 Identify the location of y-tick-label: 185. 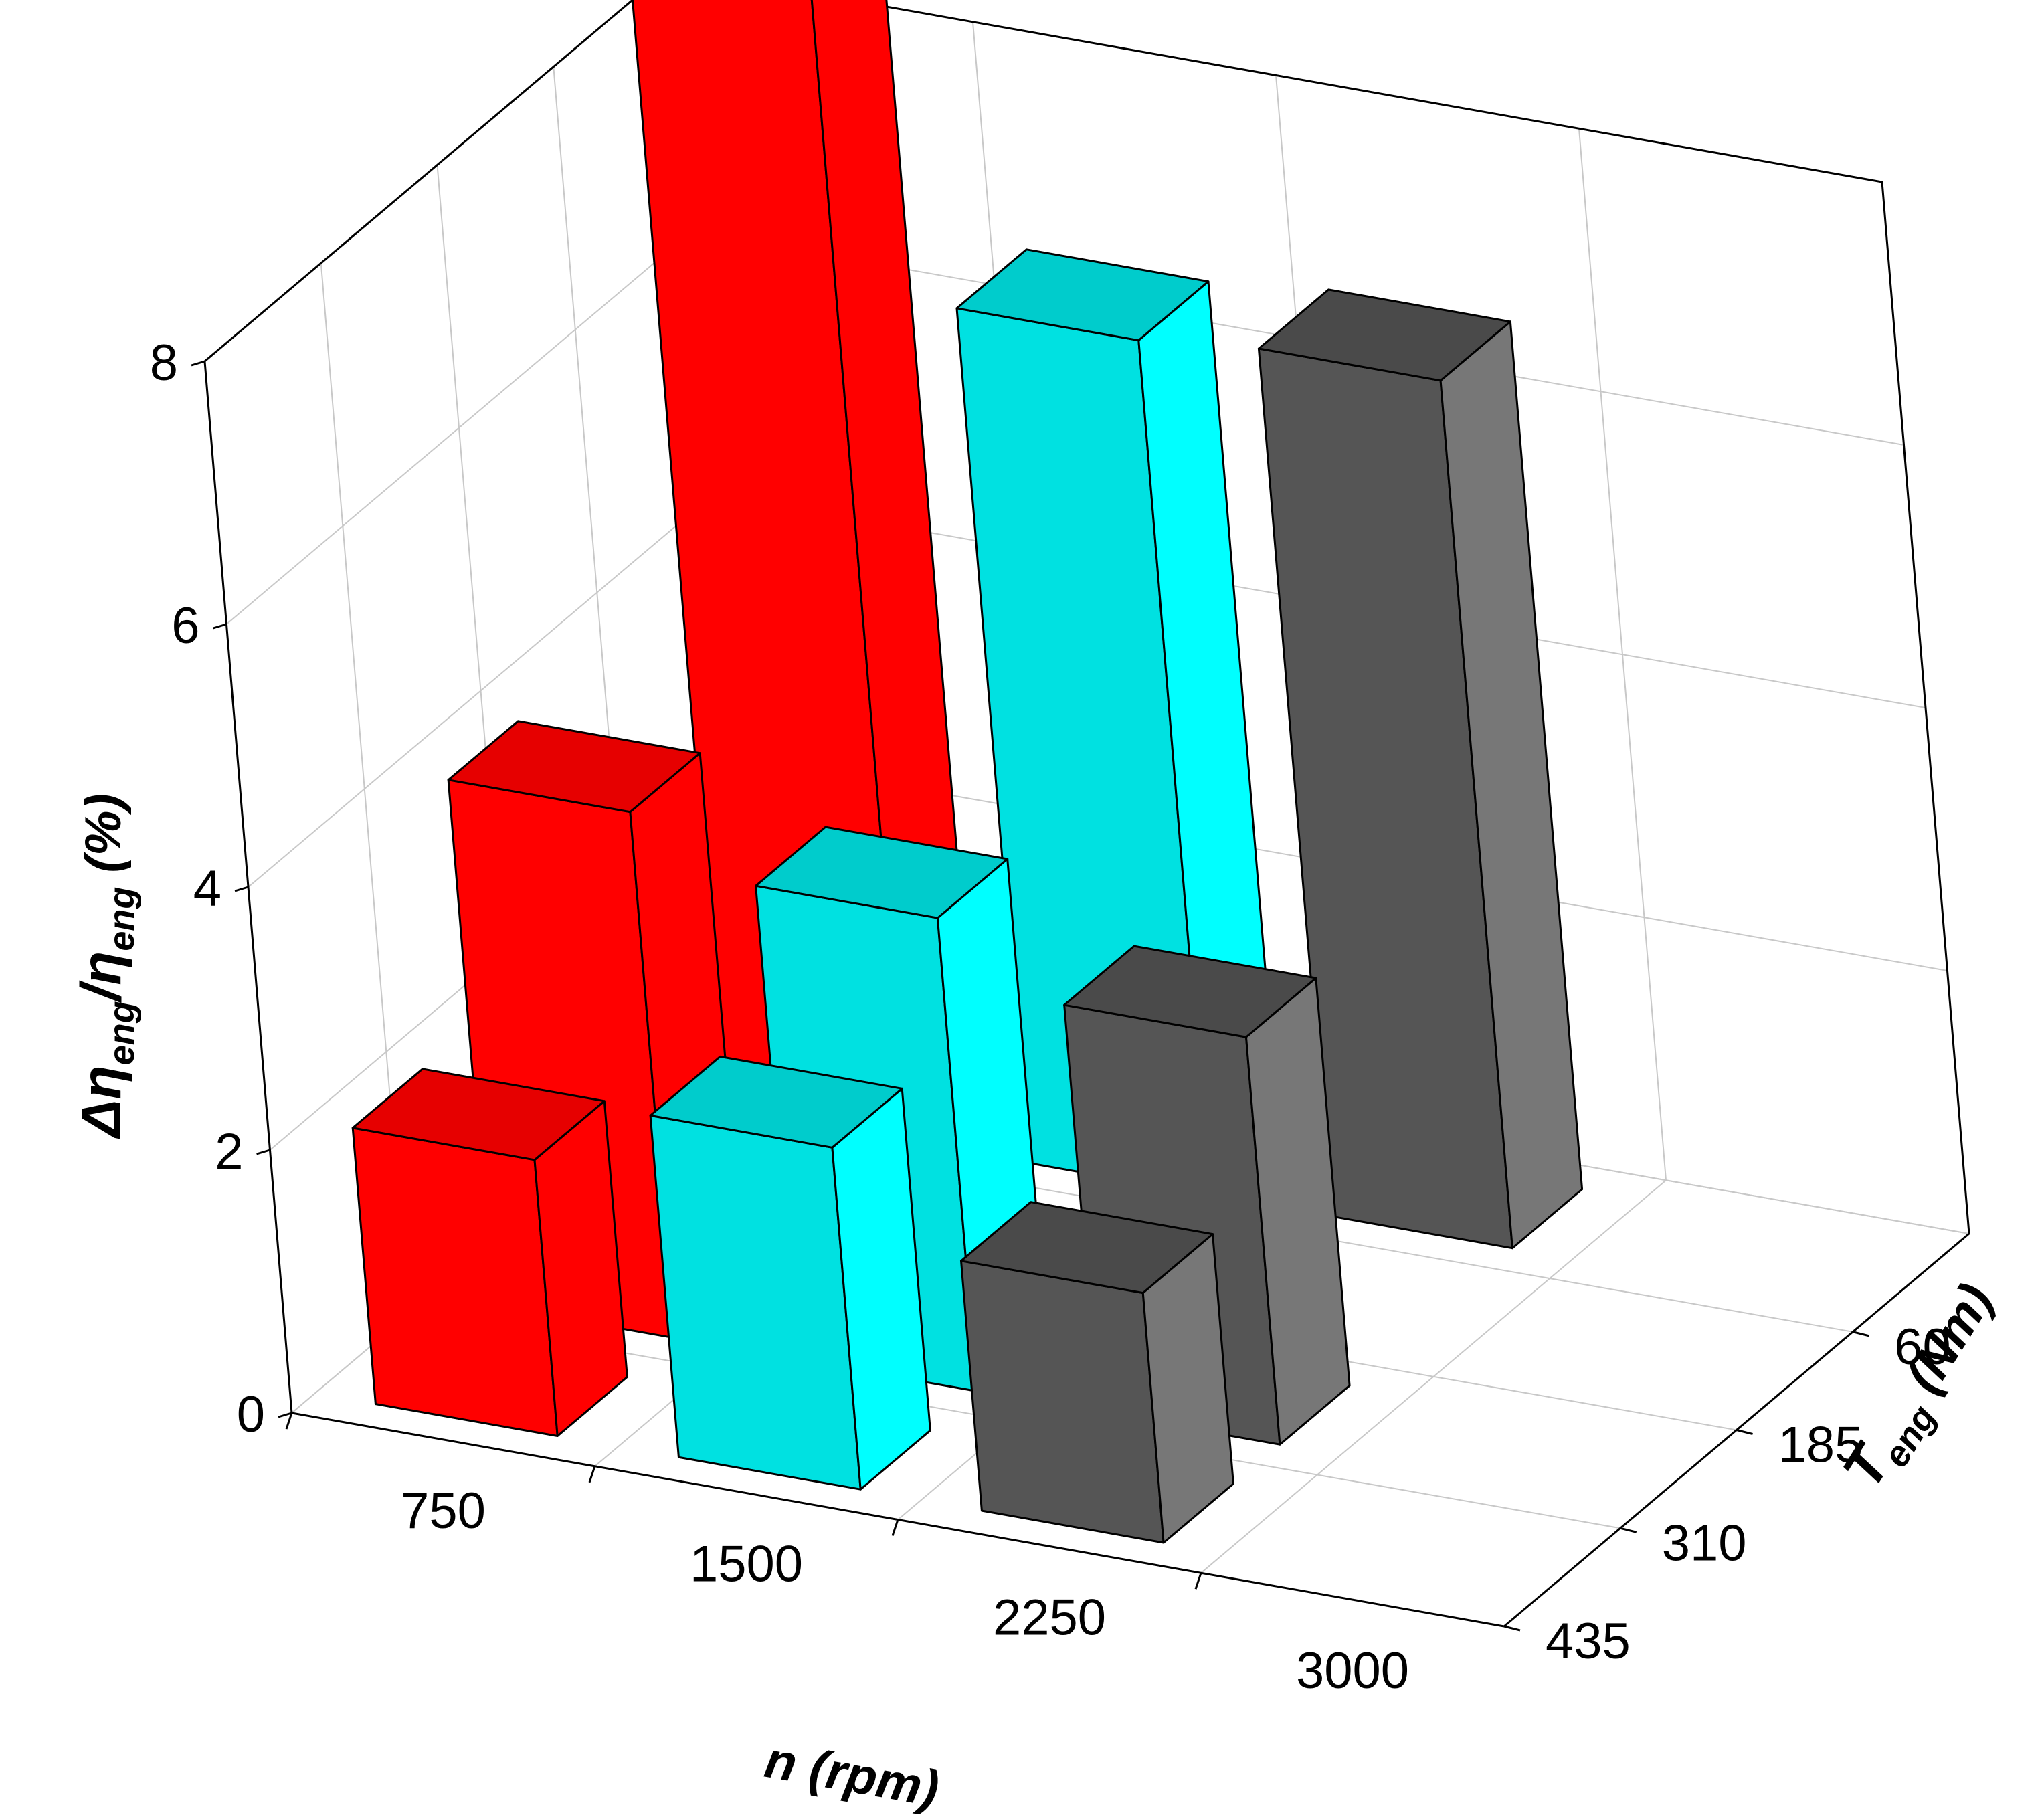
(1820, 1445).